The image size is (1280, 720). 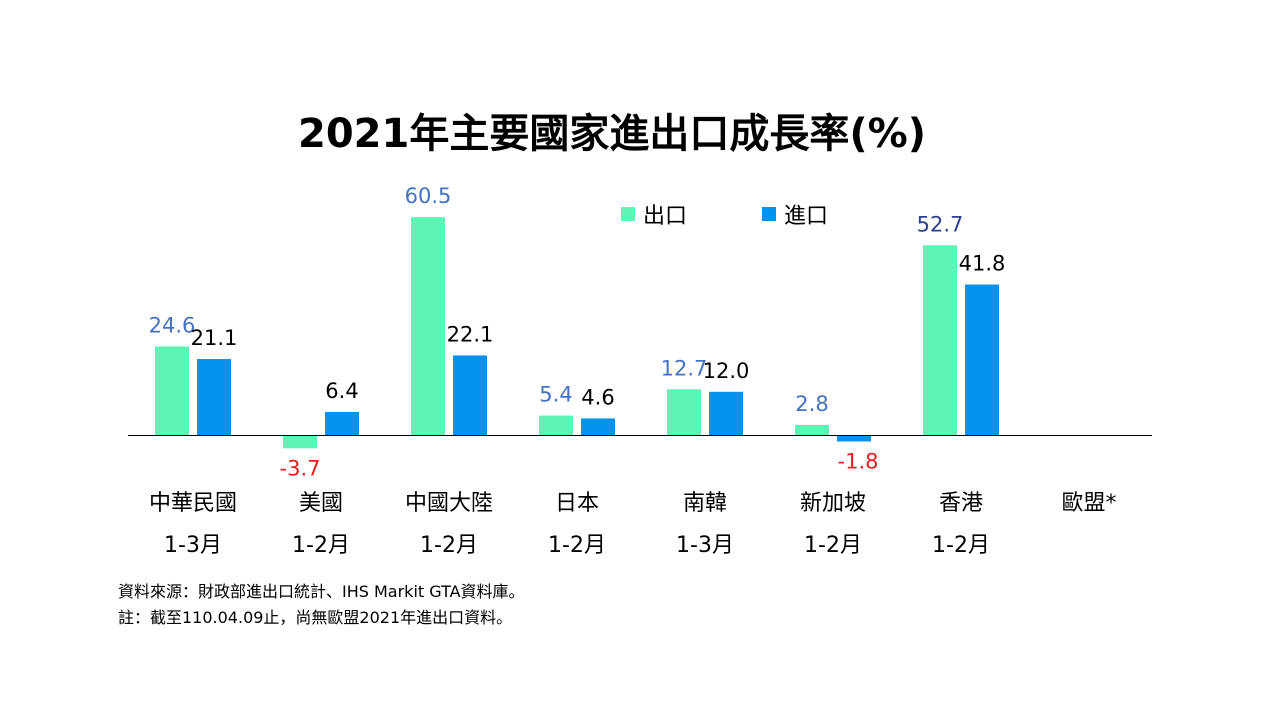 I want to click on category-label-4: 南韓, so click(x=705, y=503).